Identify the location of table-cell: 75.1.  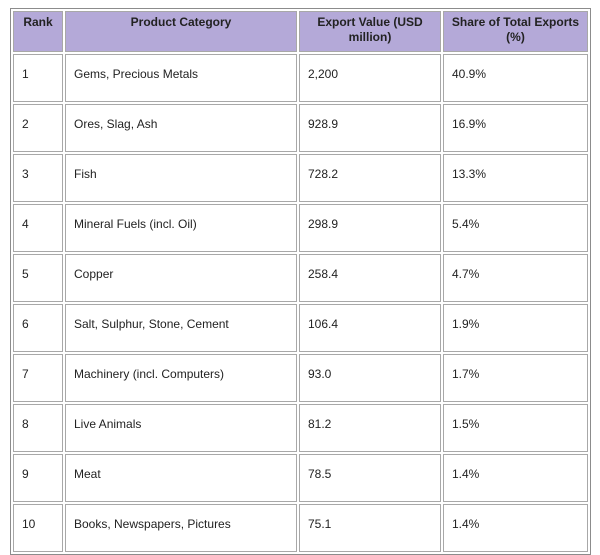
(370, 528).